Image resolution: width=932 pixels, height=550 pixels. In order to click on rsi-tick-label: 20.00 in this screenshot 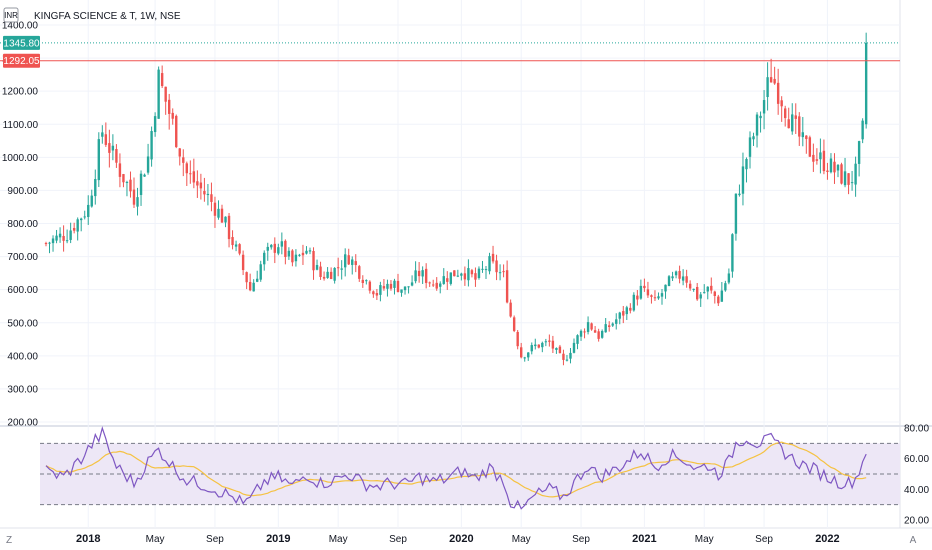, I will do `click(916, 521)`.